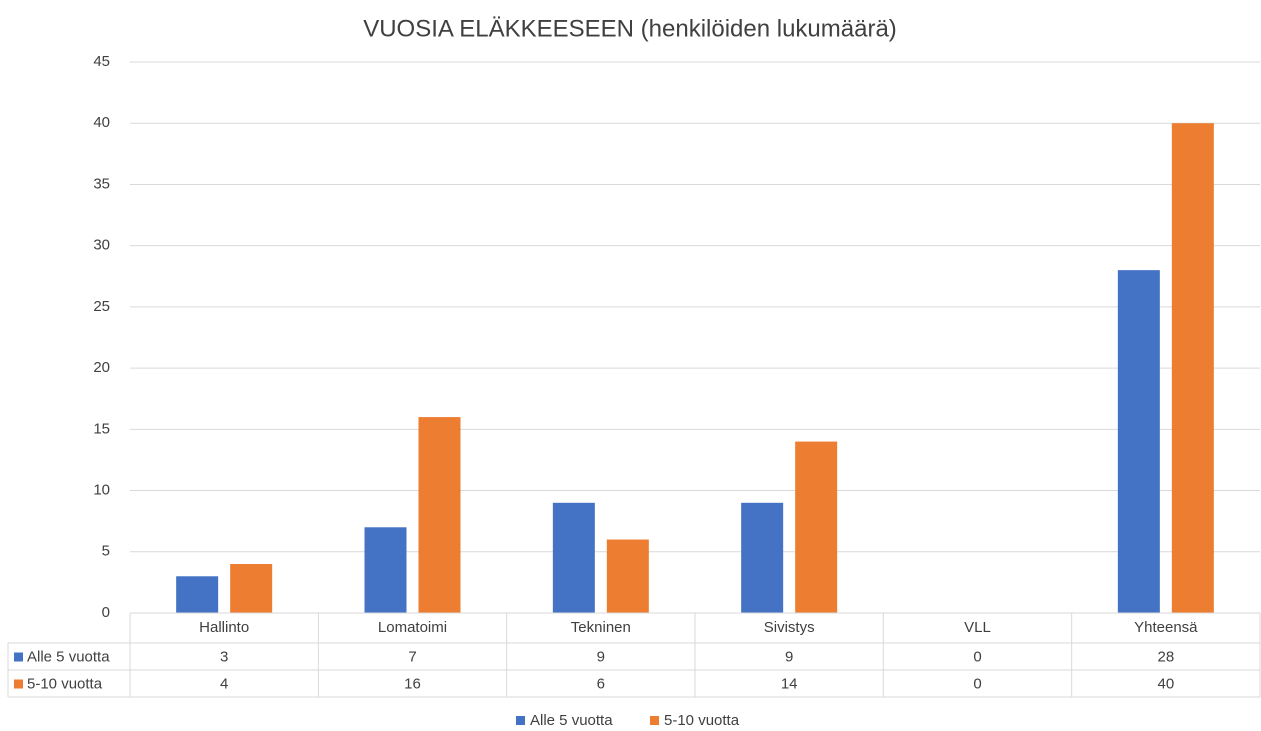 Image resolution: width=1261 pixels, height=731 pixels. What do you see at coordinates (412, 656) in the screenshot?
I see `table-value: 7` at bounding box center [412, 656].